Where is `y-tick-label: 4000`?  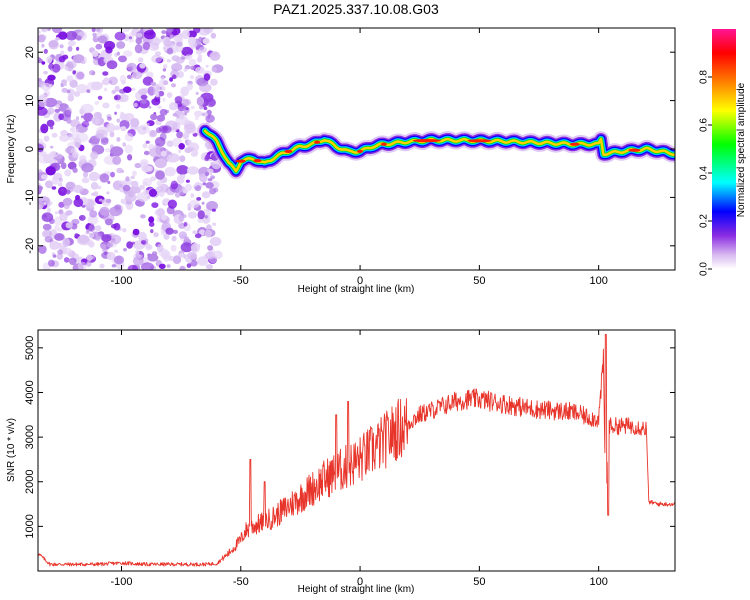 y-tick-label: 4000 is located at coordinates (30, 392).